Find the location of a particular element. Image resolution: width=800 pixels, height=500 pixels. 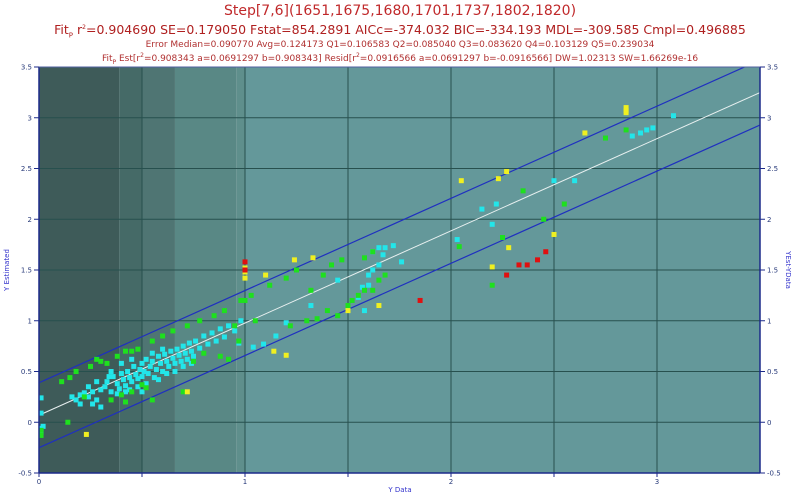

y-tick-label: 1 is located at coordinates (30, 321).